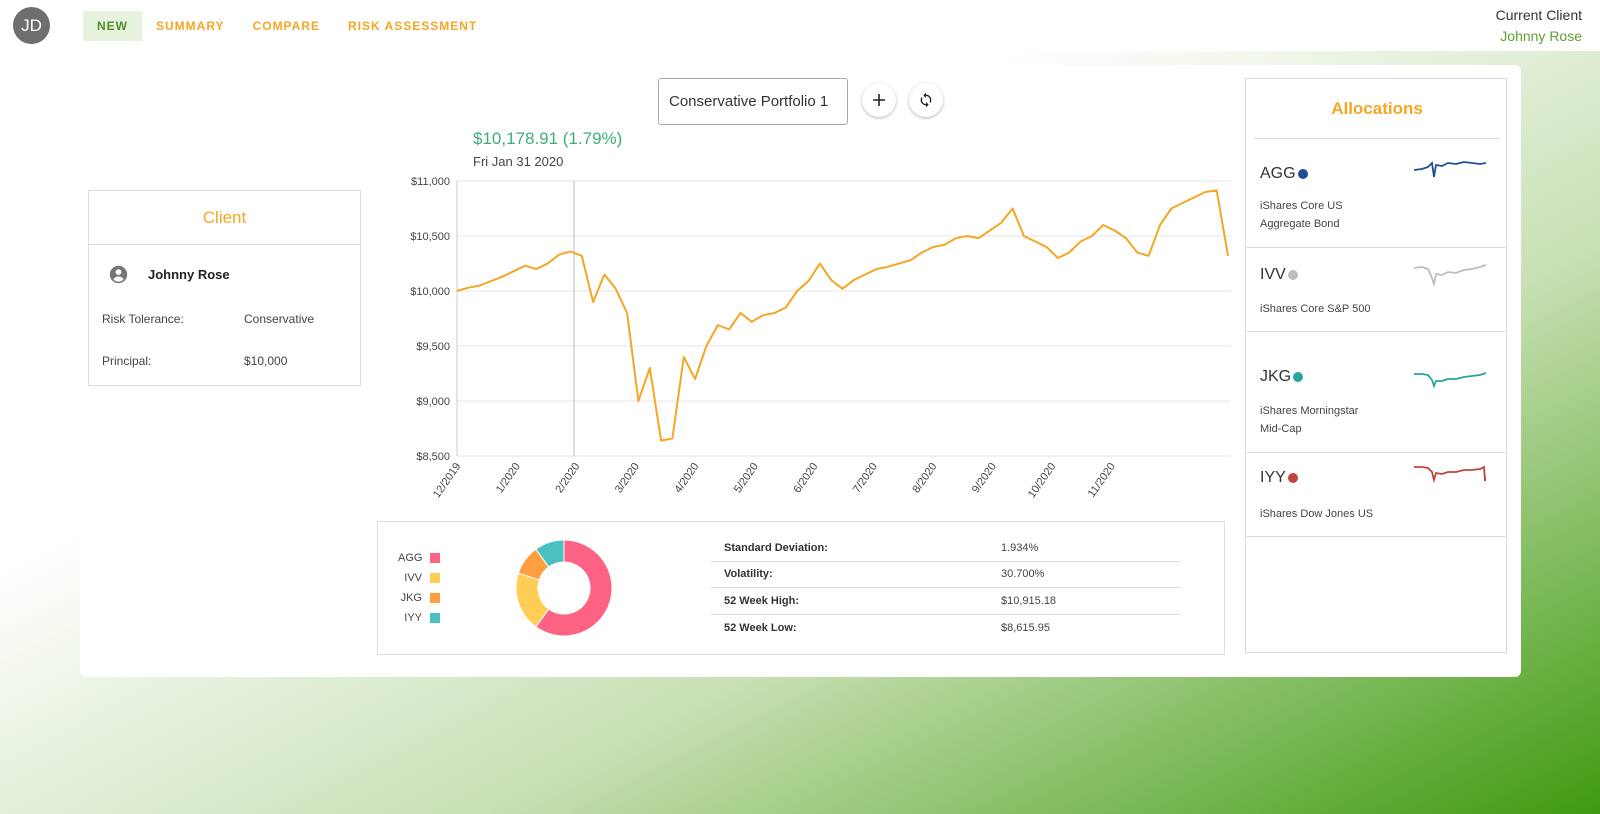 The image size is (1600, 814). What do you see at coordinates (946, 628) in the screenshot?
I see `stat-row: 52 Week Low: $8,615.95` at bounding box center [946, 628].